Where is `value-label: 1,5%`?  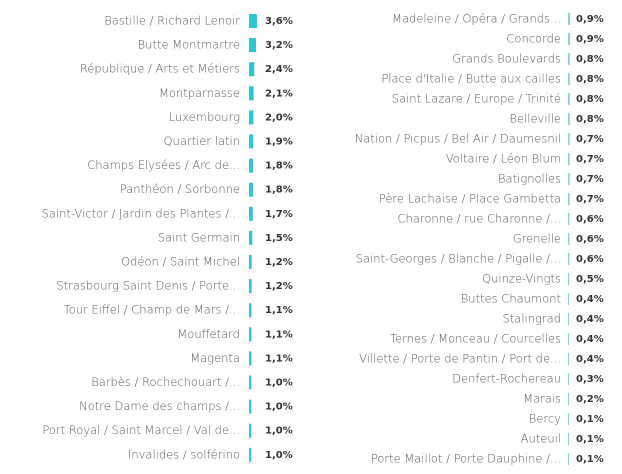 value-label: 1,5% is located at coordinates (279, 238).